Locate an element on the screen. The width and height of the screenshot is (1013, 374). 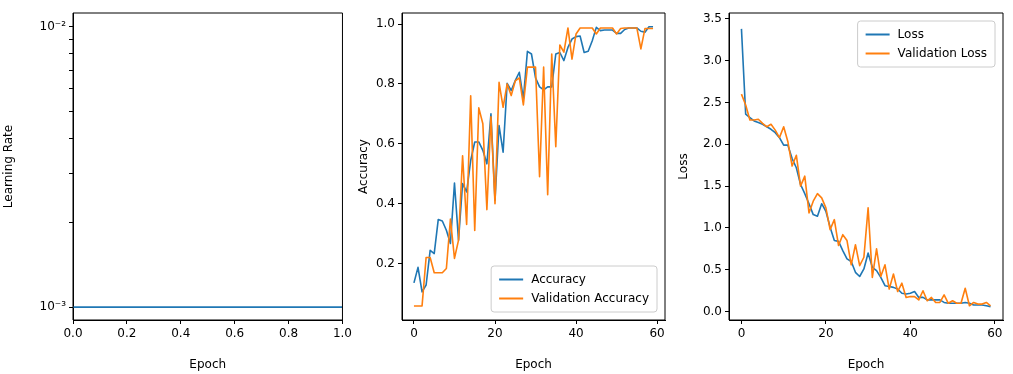
y-tick-label: 2.5 is located at coordinates (712, 101).